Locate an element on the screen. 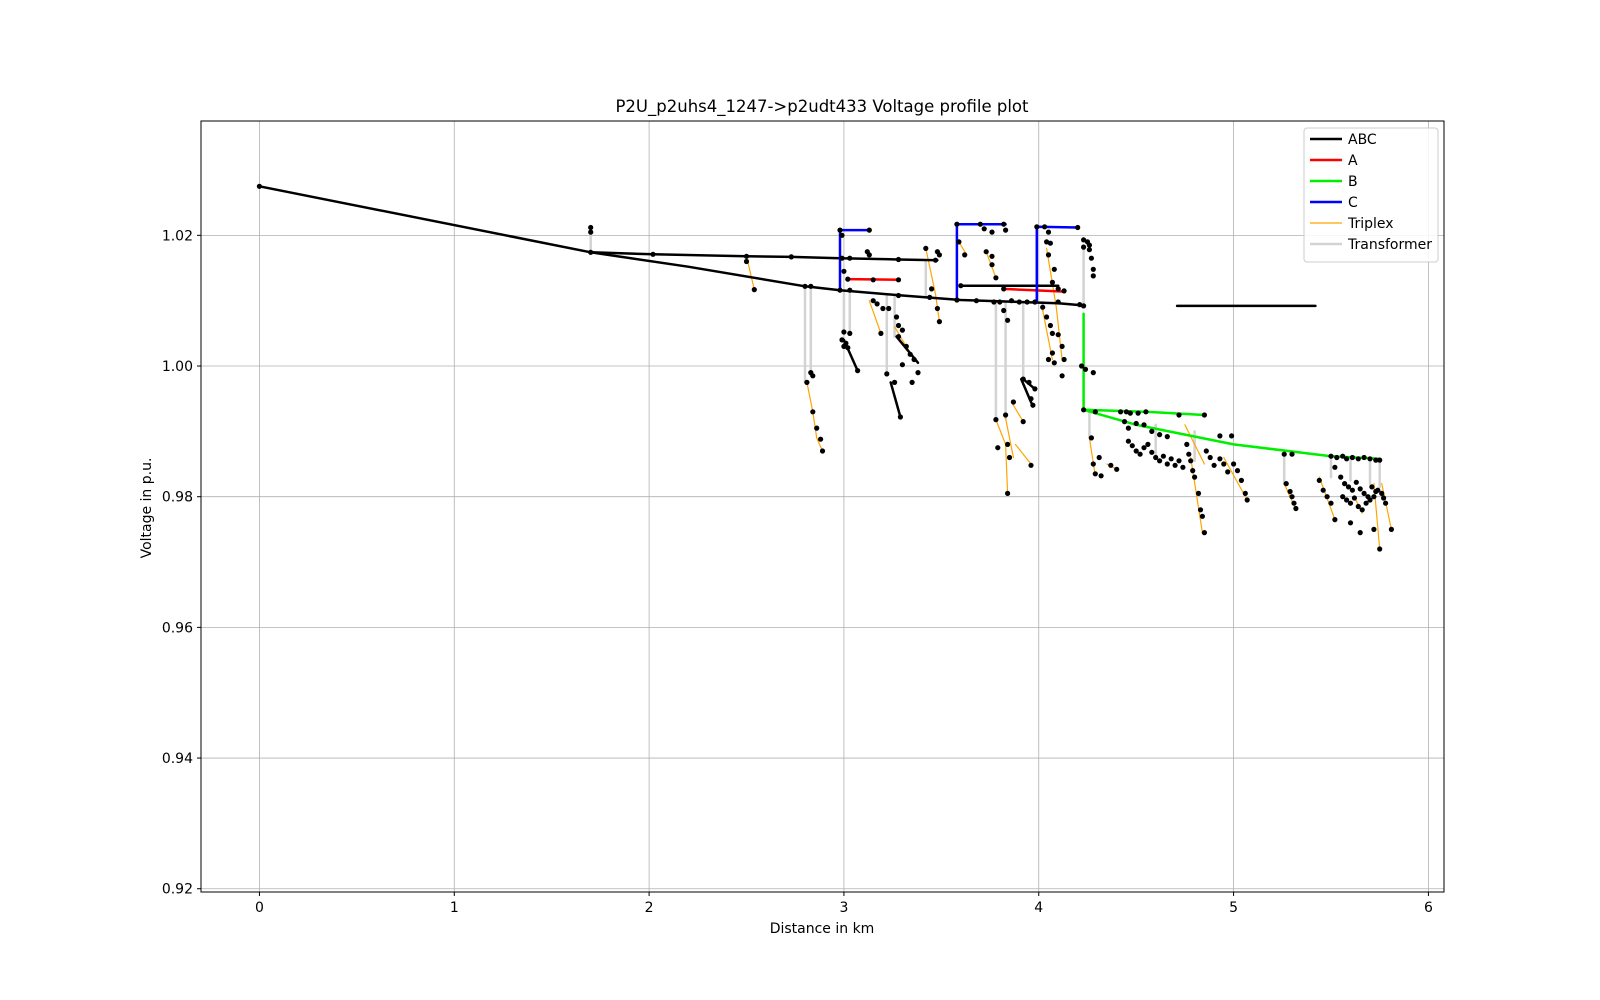 This screenshot has height=1000, width=1600. series-line-triplex is located at coordinates (875, 317).